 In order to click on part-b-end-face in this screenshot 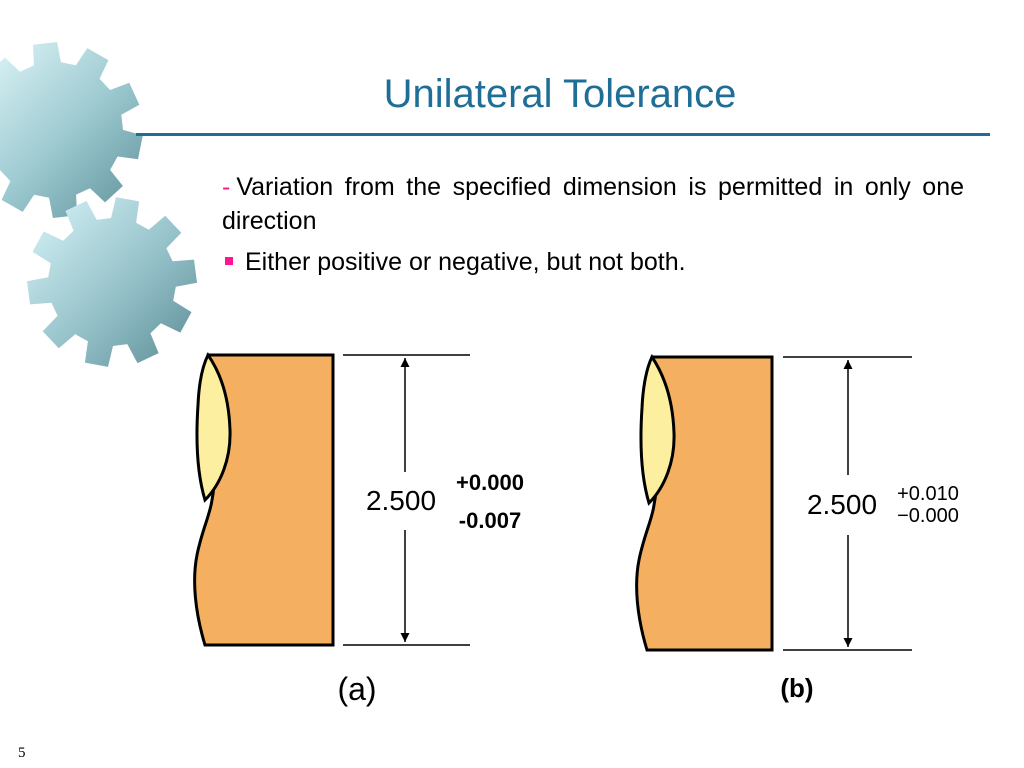, I will do `click(657, 430)`.